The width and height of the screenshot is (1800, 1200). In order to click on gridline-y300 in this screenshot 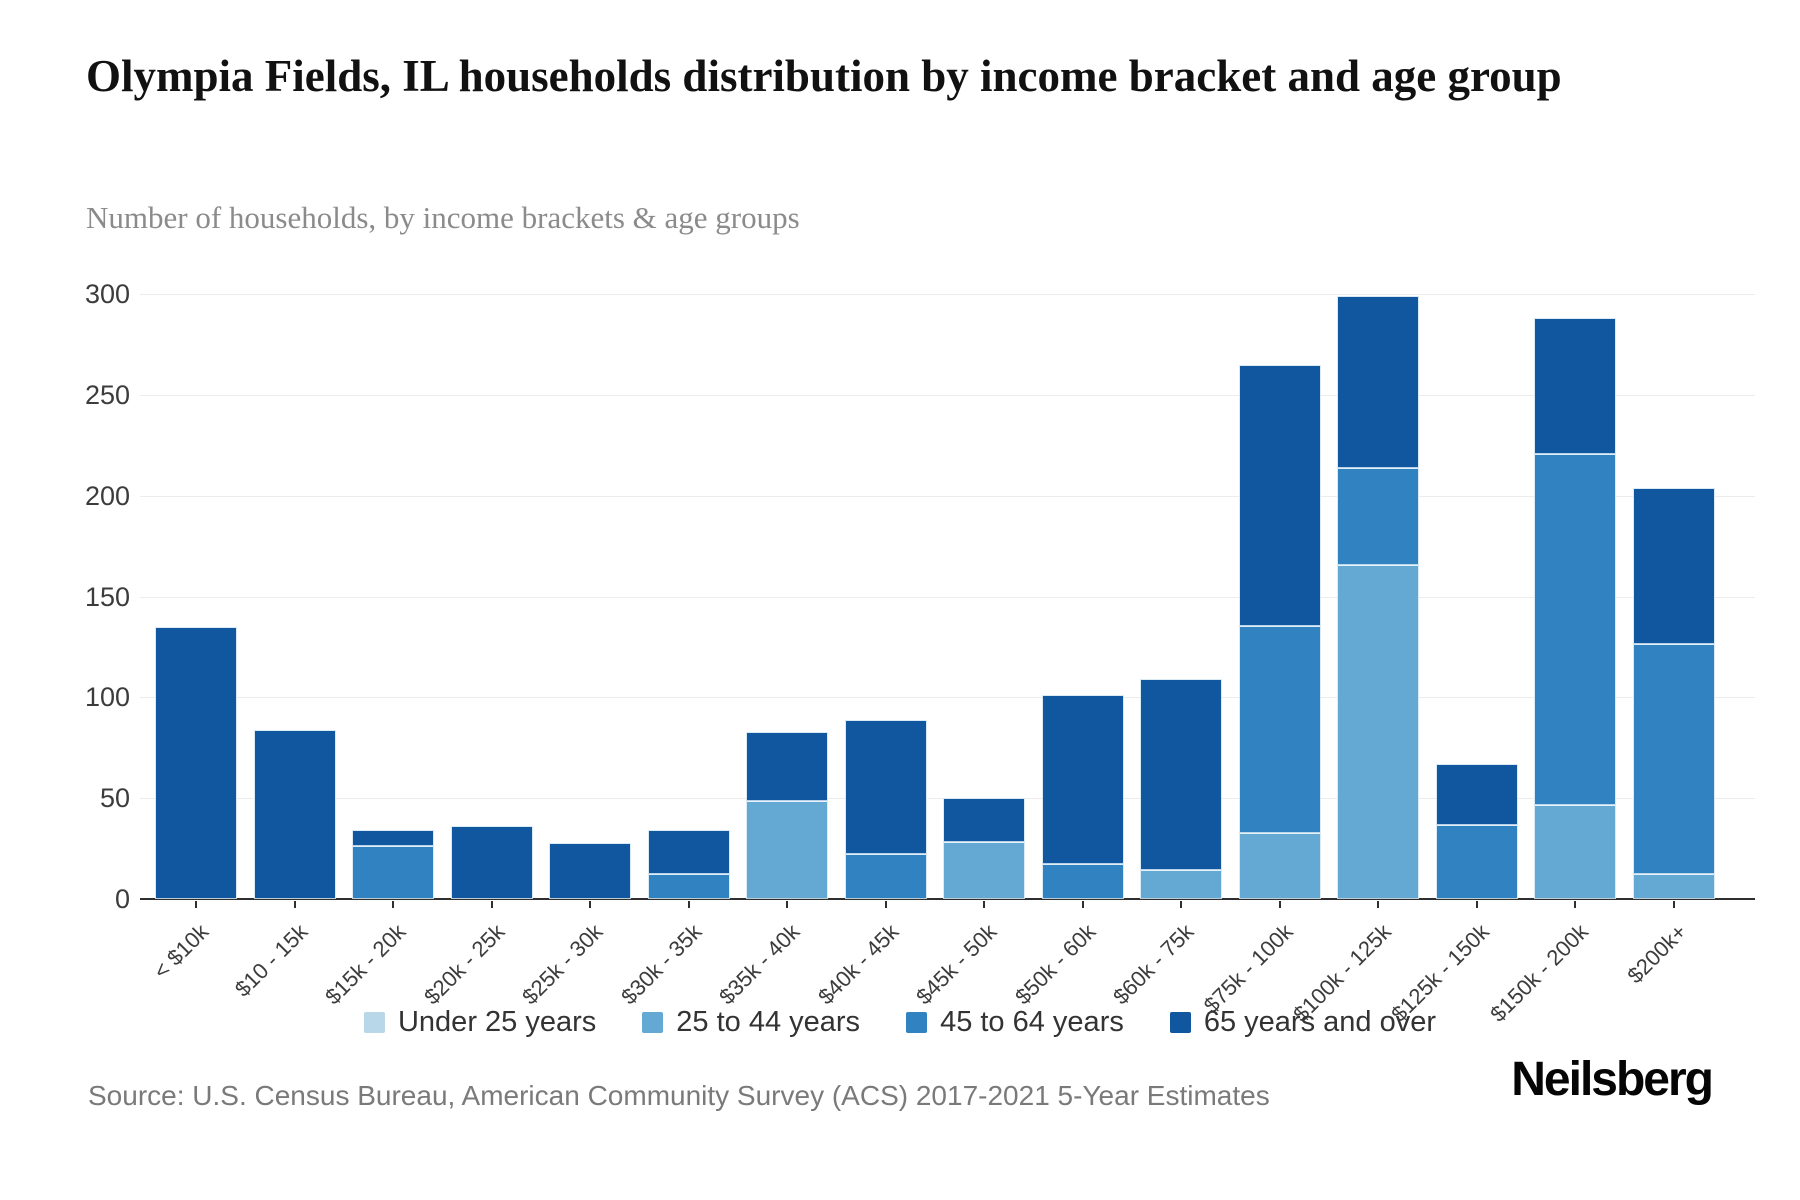, I will do `click(947, 294)`.